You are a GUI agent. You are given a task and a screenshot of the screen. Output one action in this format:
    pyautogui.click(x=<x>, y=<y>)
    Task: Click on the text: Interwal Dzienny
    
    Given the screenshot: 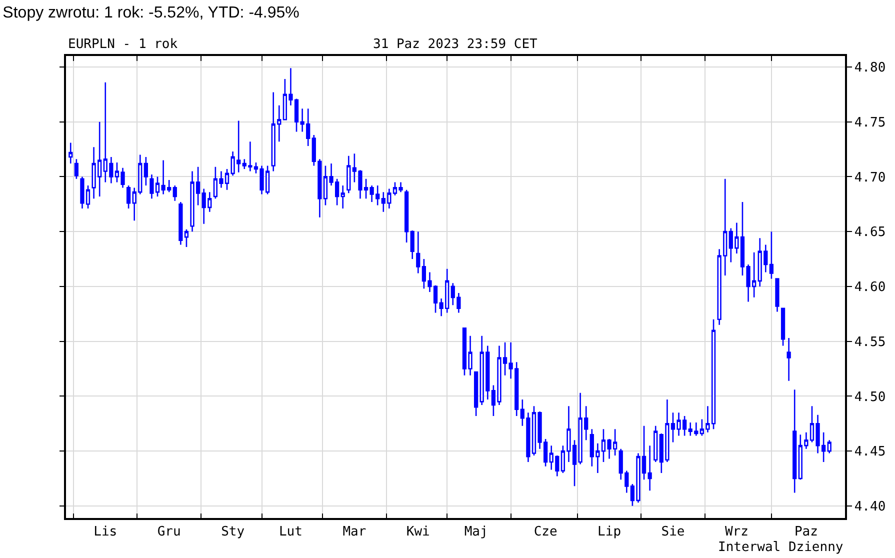 What is the action you would take?
    pyautogui.click(x=781, y=547)
    